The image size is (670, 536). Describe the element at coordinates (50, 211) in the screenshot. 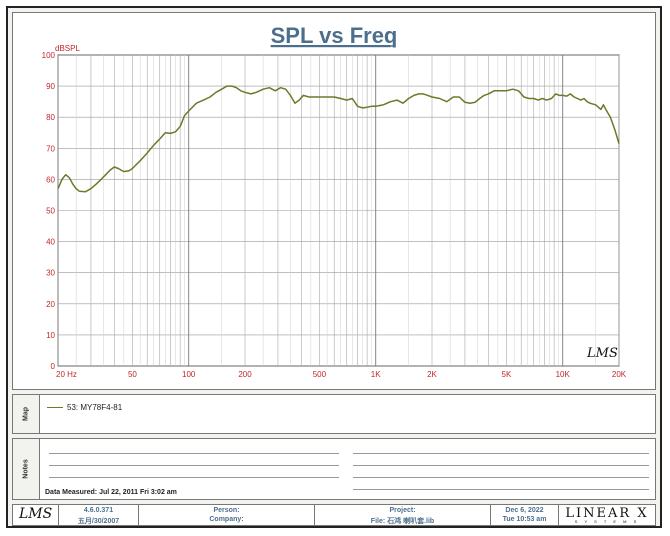

I see `y-tick-label: 50` at that location.